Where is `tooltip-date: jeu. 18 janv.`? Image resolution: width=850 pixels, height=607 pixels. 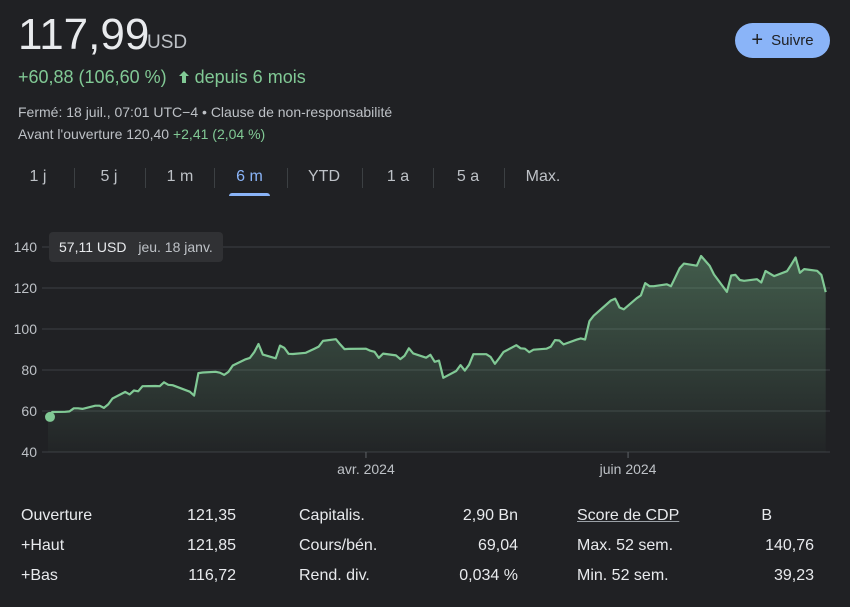
tooltip-date: jeu. 18 janv. is located at coordinates (175, 247).